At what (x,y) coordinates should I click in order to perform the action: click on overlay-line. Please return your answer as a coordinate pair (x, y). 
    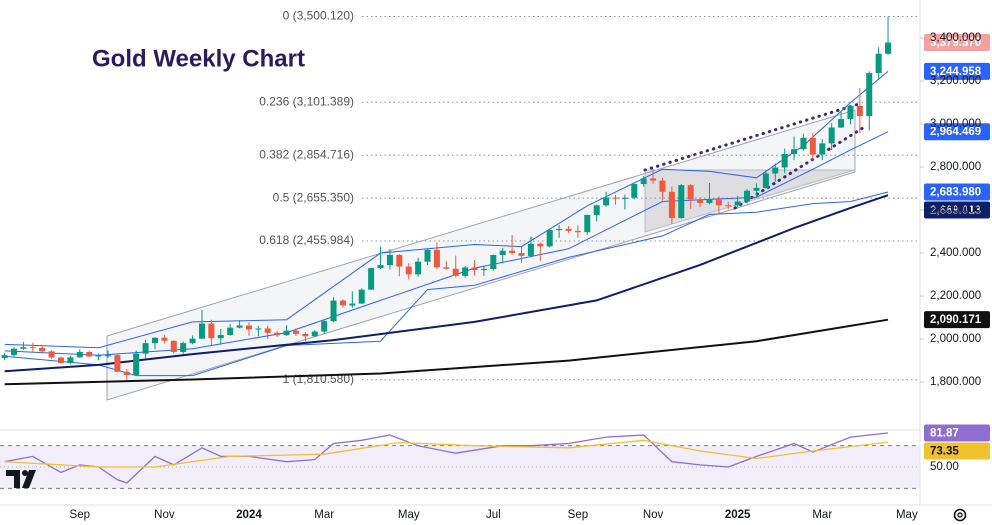
    Looking at the image, I should click on (446, 352).